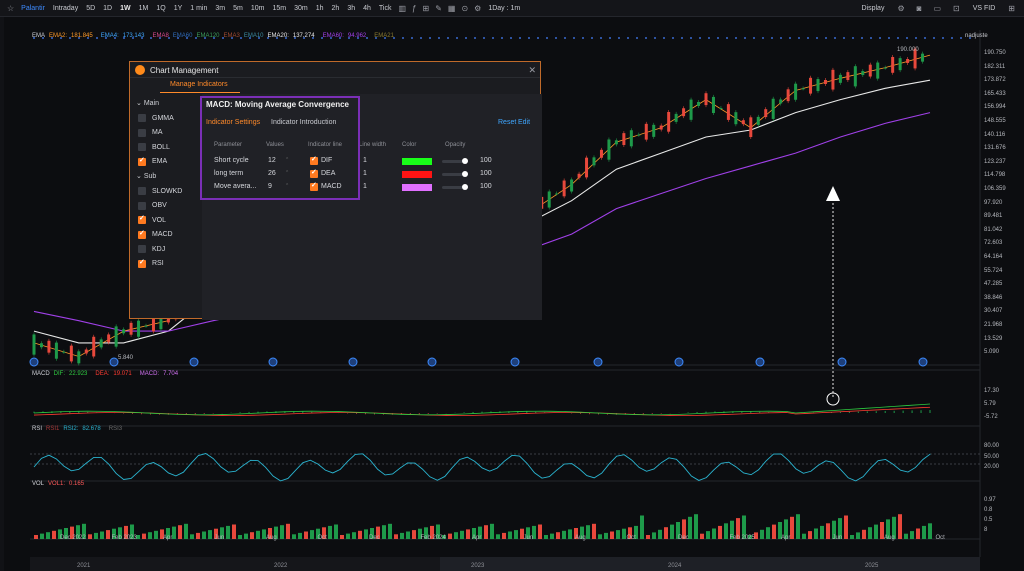 This screenshot has width=1024, height=571. Describe the element at coordinates (238, 8) in the screenshot. I see `interval-5m: 5m` at that location.